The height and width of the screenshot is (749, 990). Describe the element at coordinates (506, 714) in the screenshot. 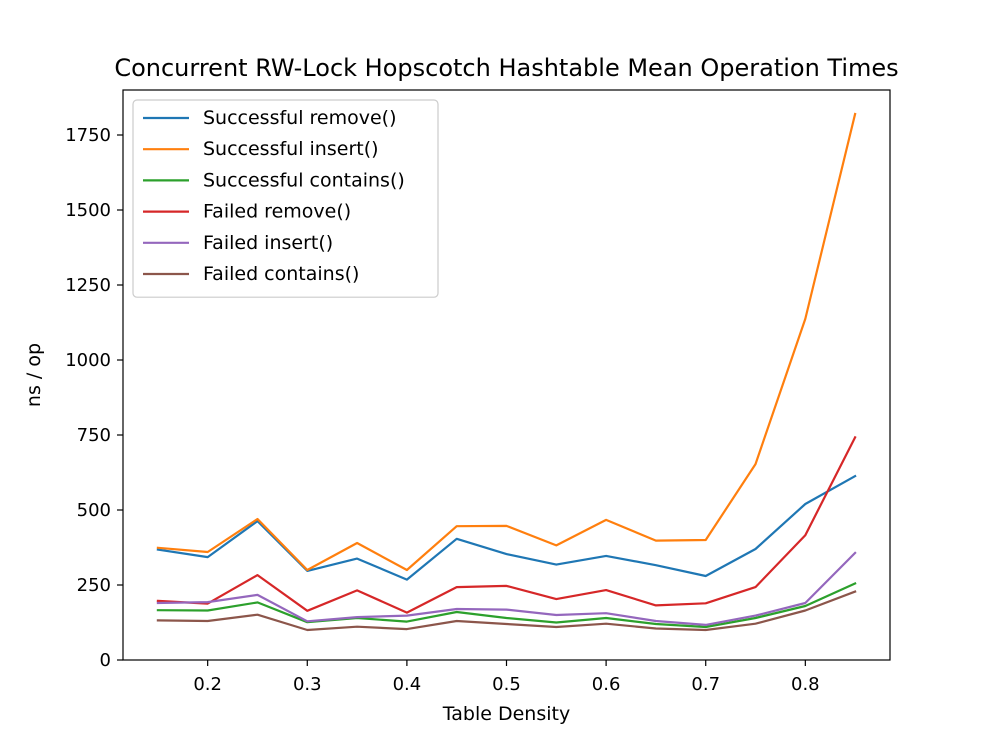

I see `x-axis-label: Table Density` at that location.